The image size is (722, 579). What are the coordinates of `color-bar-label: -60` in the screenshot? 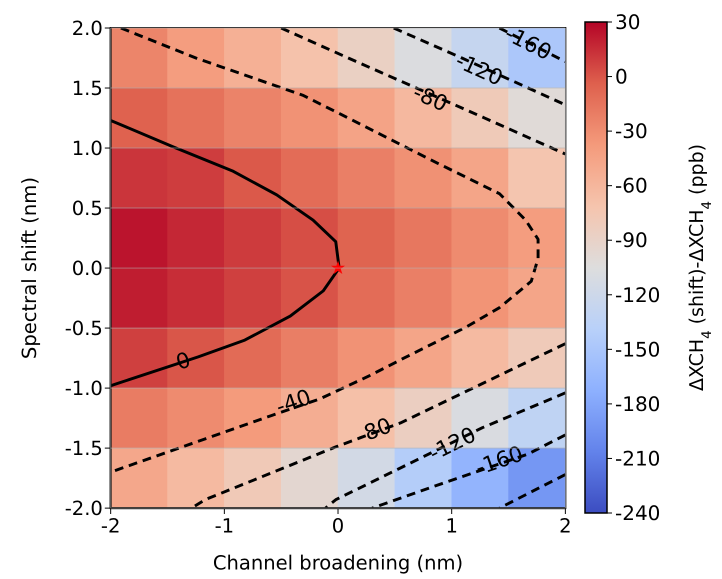 It's located at (631, 186).